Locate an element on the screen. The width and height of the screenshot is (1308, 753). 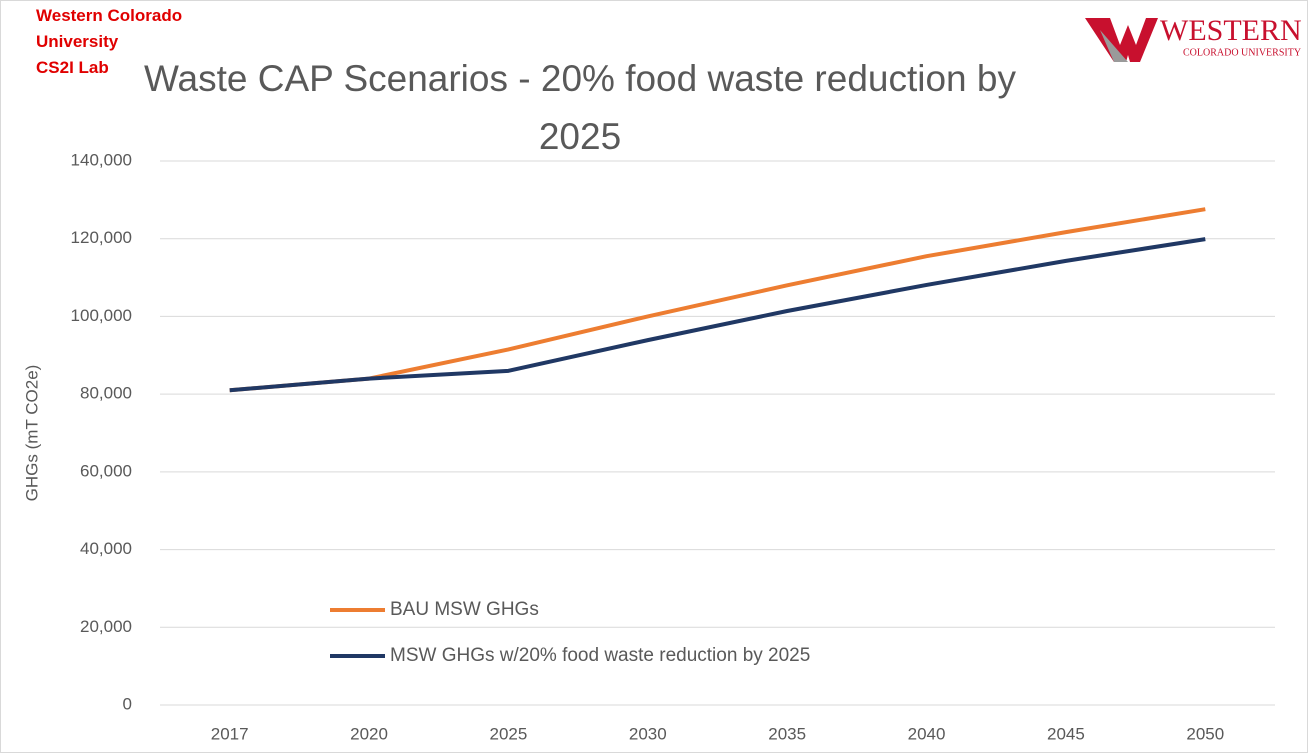
logo-mark is located at coordinates (1121, 40).